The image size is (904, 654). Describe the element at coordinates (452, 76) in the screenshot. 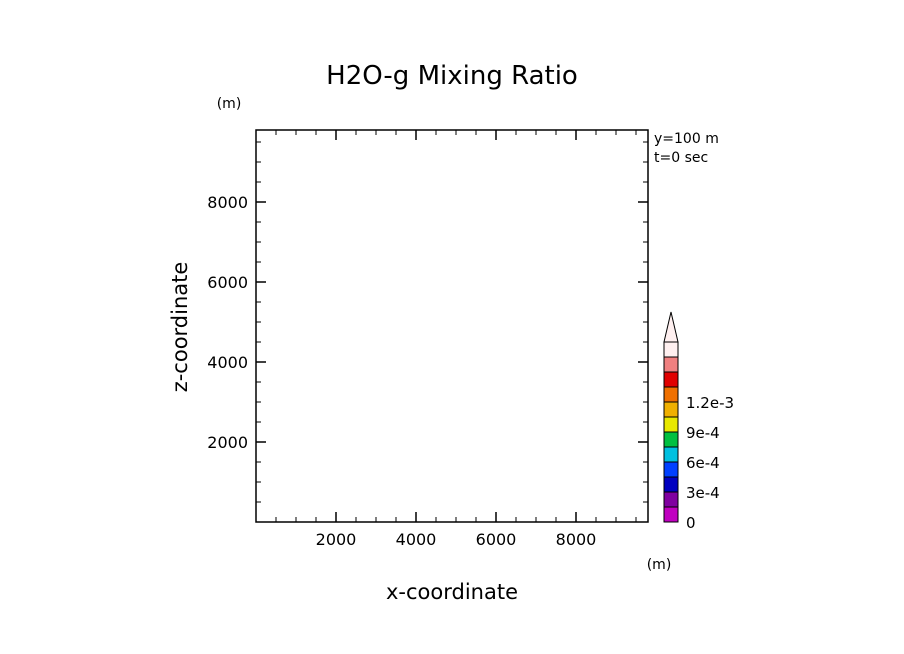

I see `chart-title: H2O-g Mixing Ratio` at that location.